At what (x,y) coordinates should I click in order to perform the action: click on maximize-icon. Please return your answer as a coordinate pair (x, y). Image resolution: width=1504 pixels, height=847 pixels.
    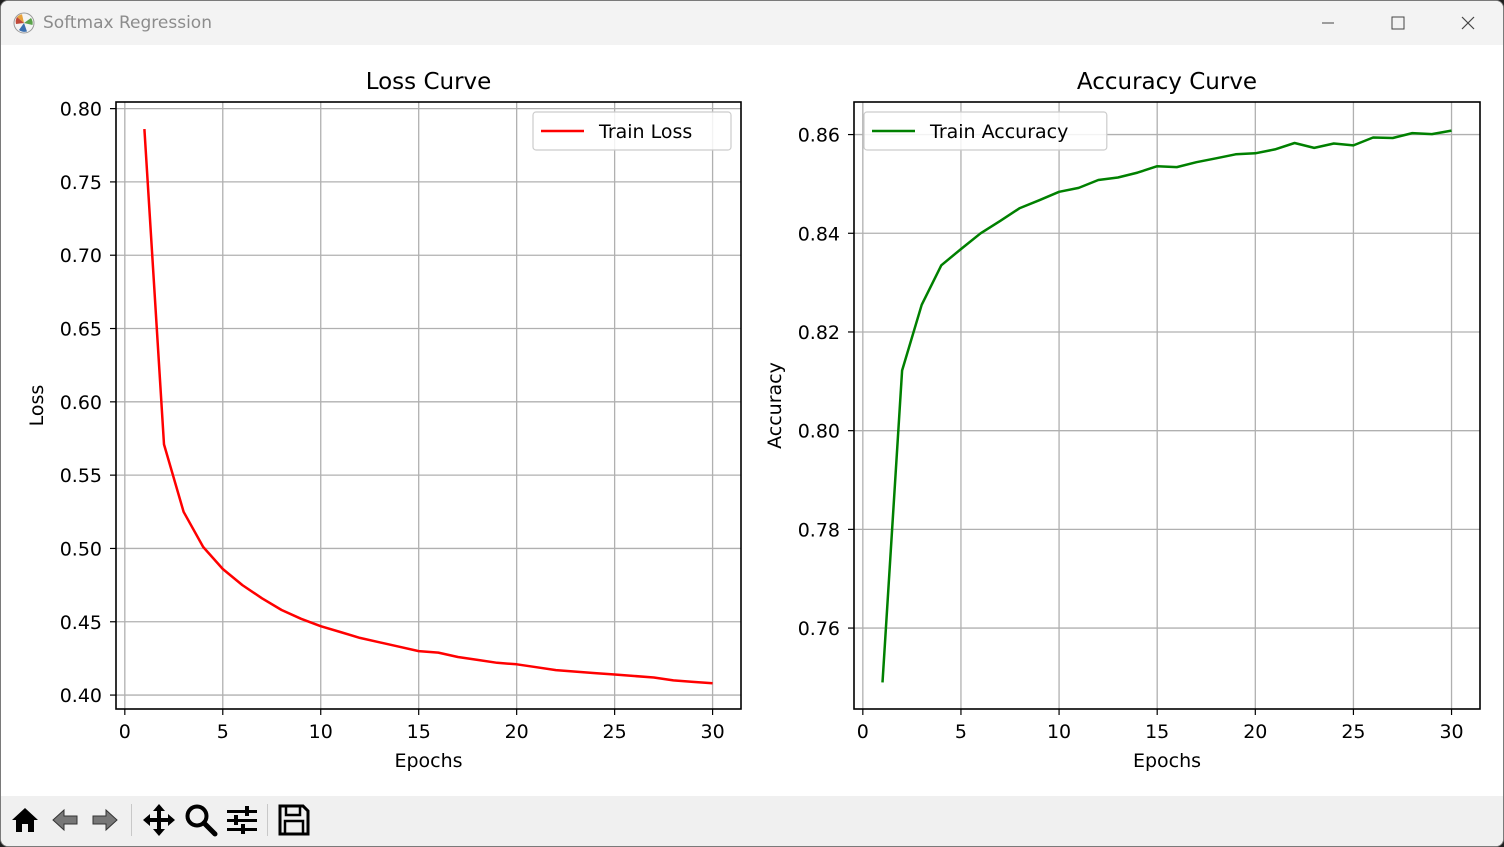
    Looking at the image, I should click on (1398, 23).